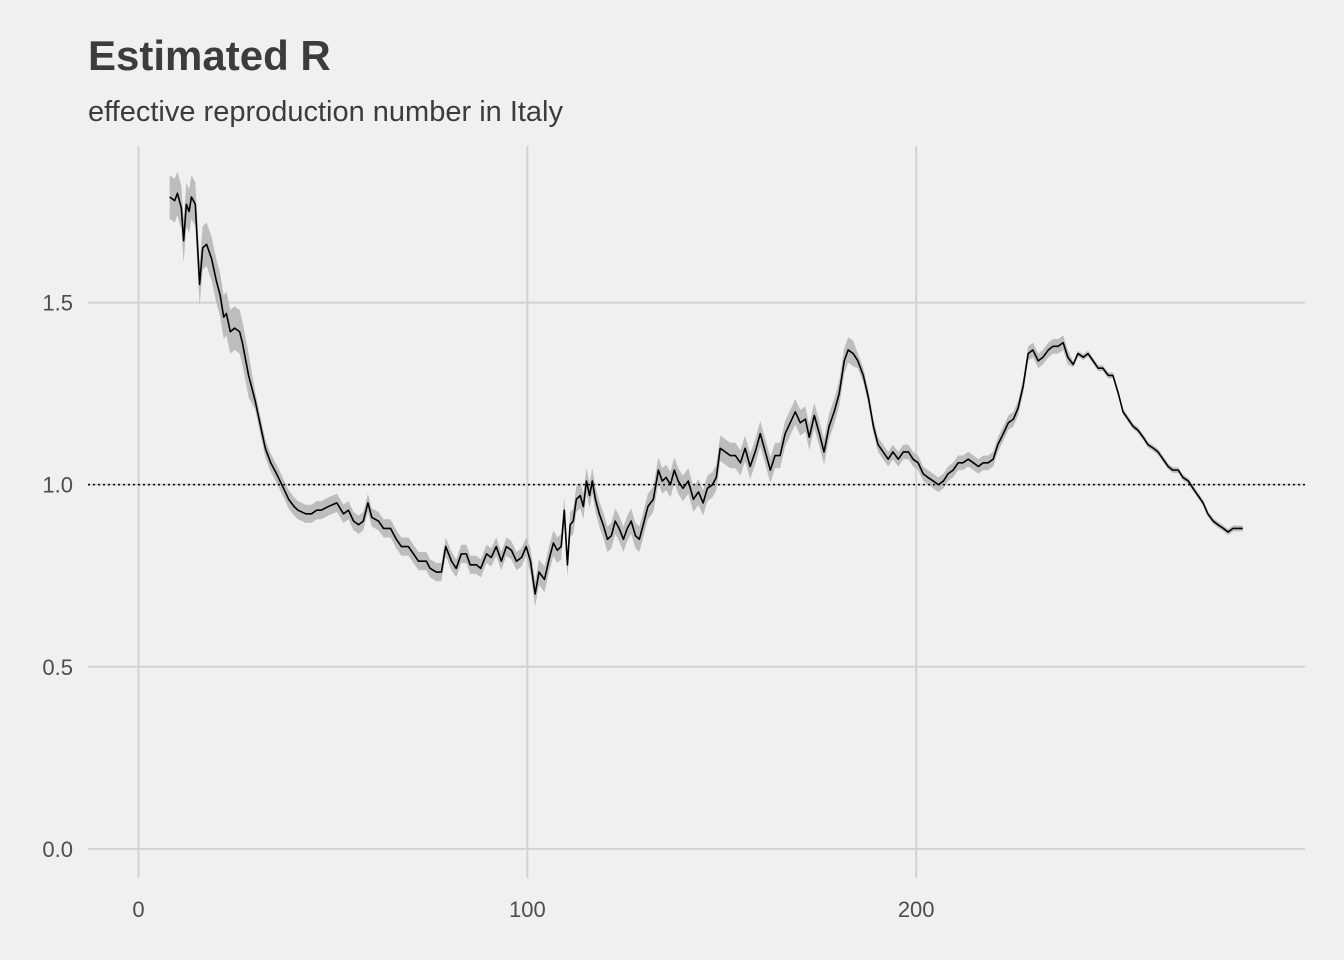 Image resolution: width=1344 pixels, height=960 pixels. What do you see at coordinates (57, 667) in the screenshot?
I see `y-tick-label: 0.5` at bounding box center [57, 667].